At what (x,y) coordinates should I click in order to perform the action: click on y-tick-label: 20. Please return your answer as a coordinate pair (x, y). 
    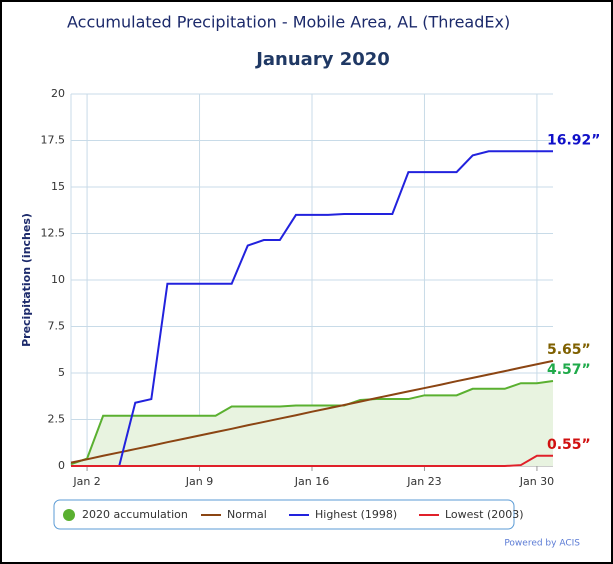
    Looking at the image, I should click on (58, 93).